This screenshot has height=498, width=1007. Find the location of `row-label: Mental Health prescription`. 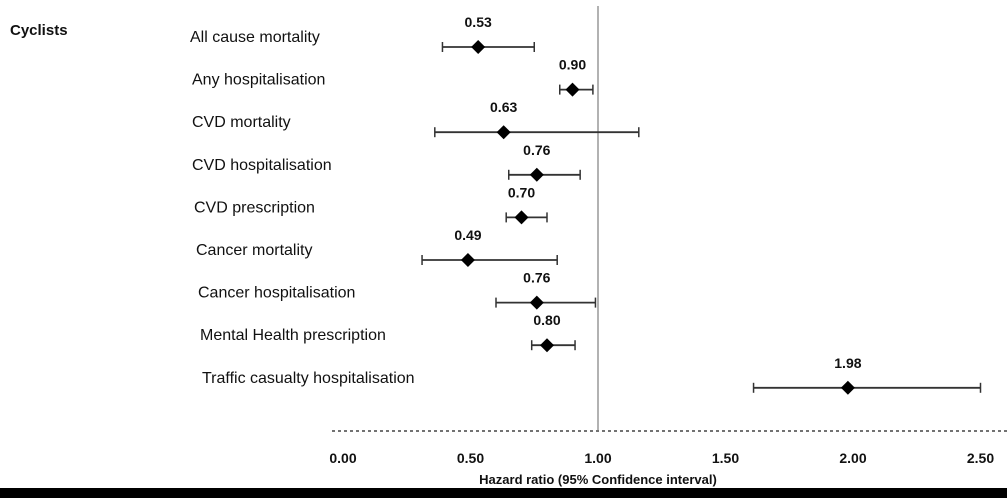

row-label: Mental Health prescription is located at coordinates (293, 335).